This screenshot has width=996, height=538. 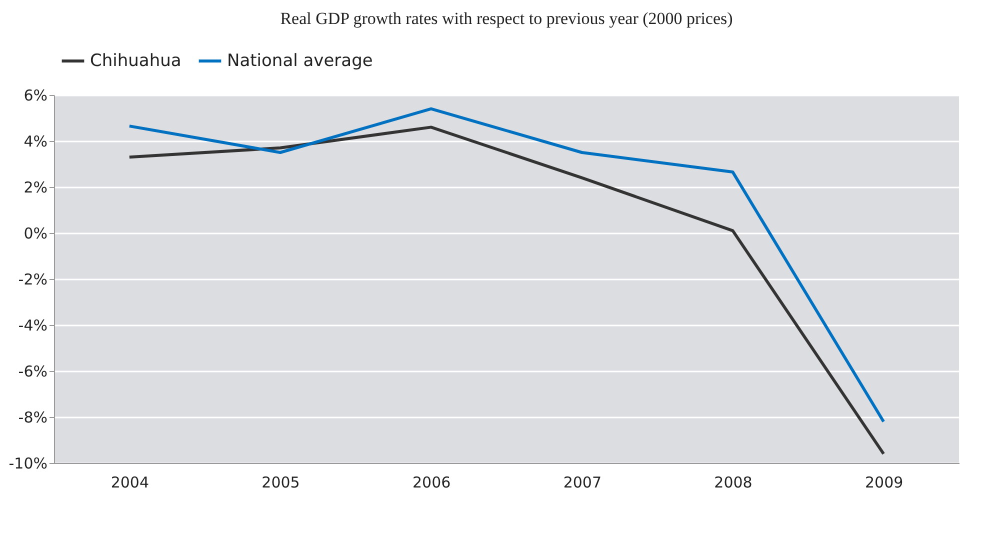 I want to click on y-tick-label: 4%, so click(x=36, y=141).